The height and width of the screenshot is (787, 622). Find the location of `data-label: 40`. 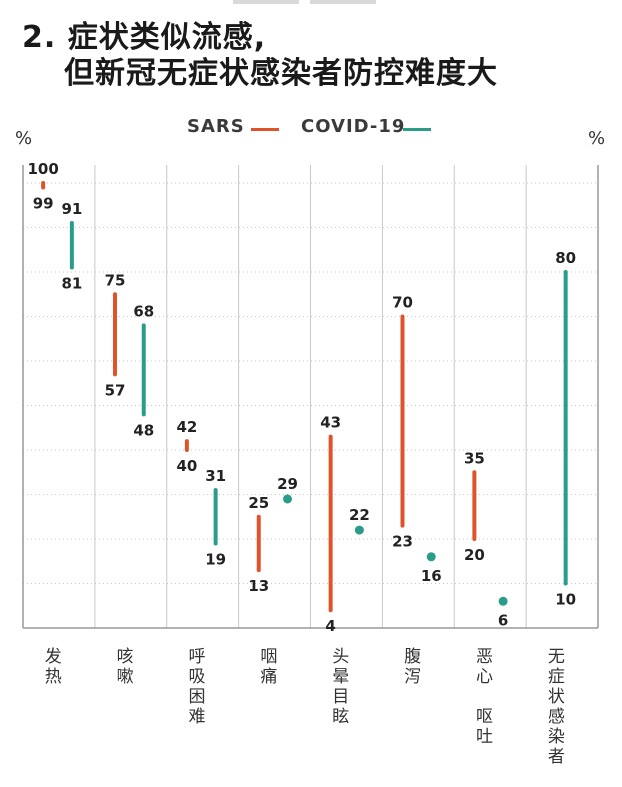

data-label: 40 is located at coordinates (186, 466).